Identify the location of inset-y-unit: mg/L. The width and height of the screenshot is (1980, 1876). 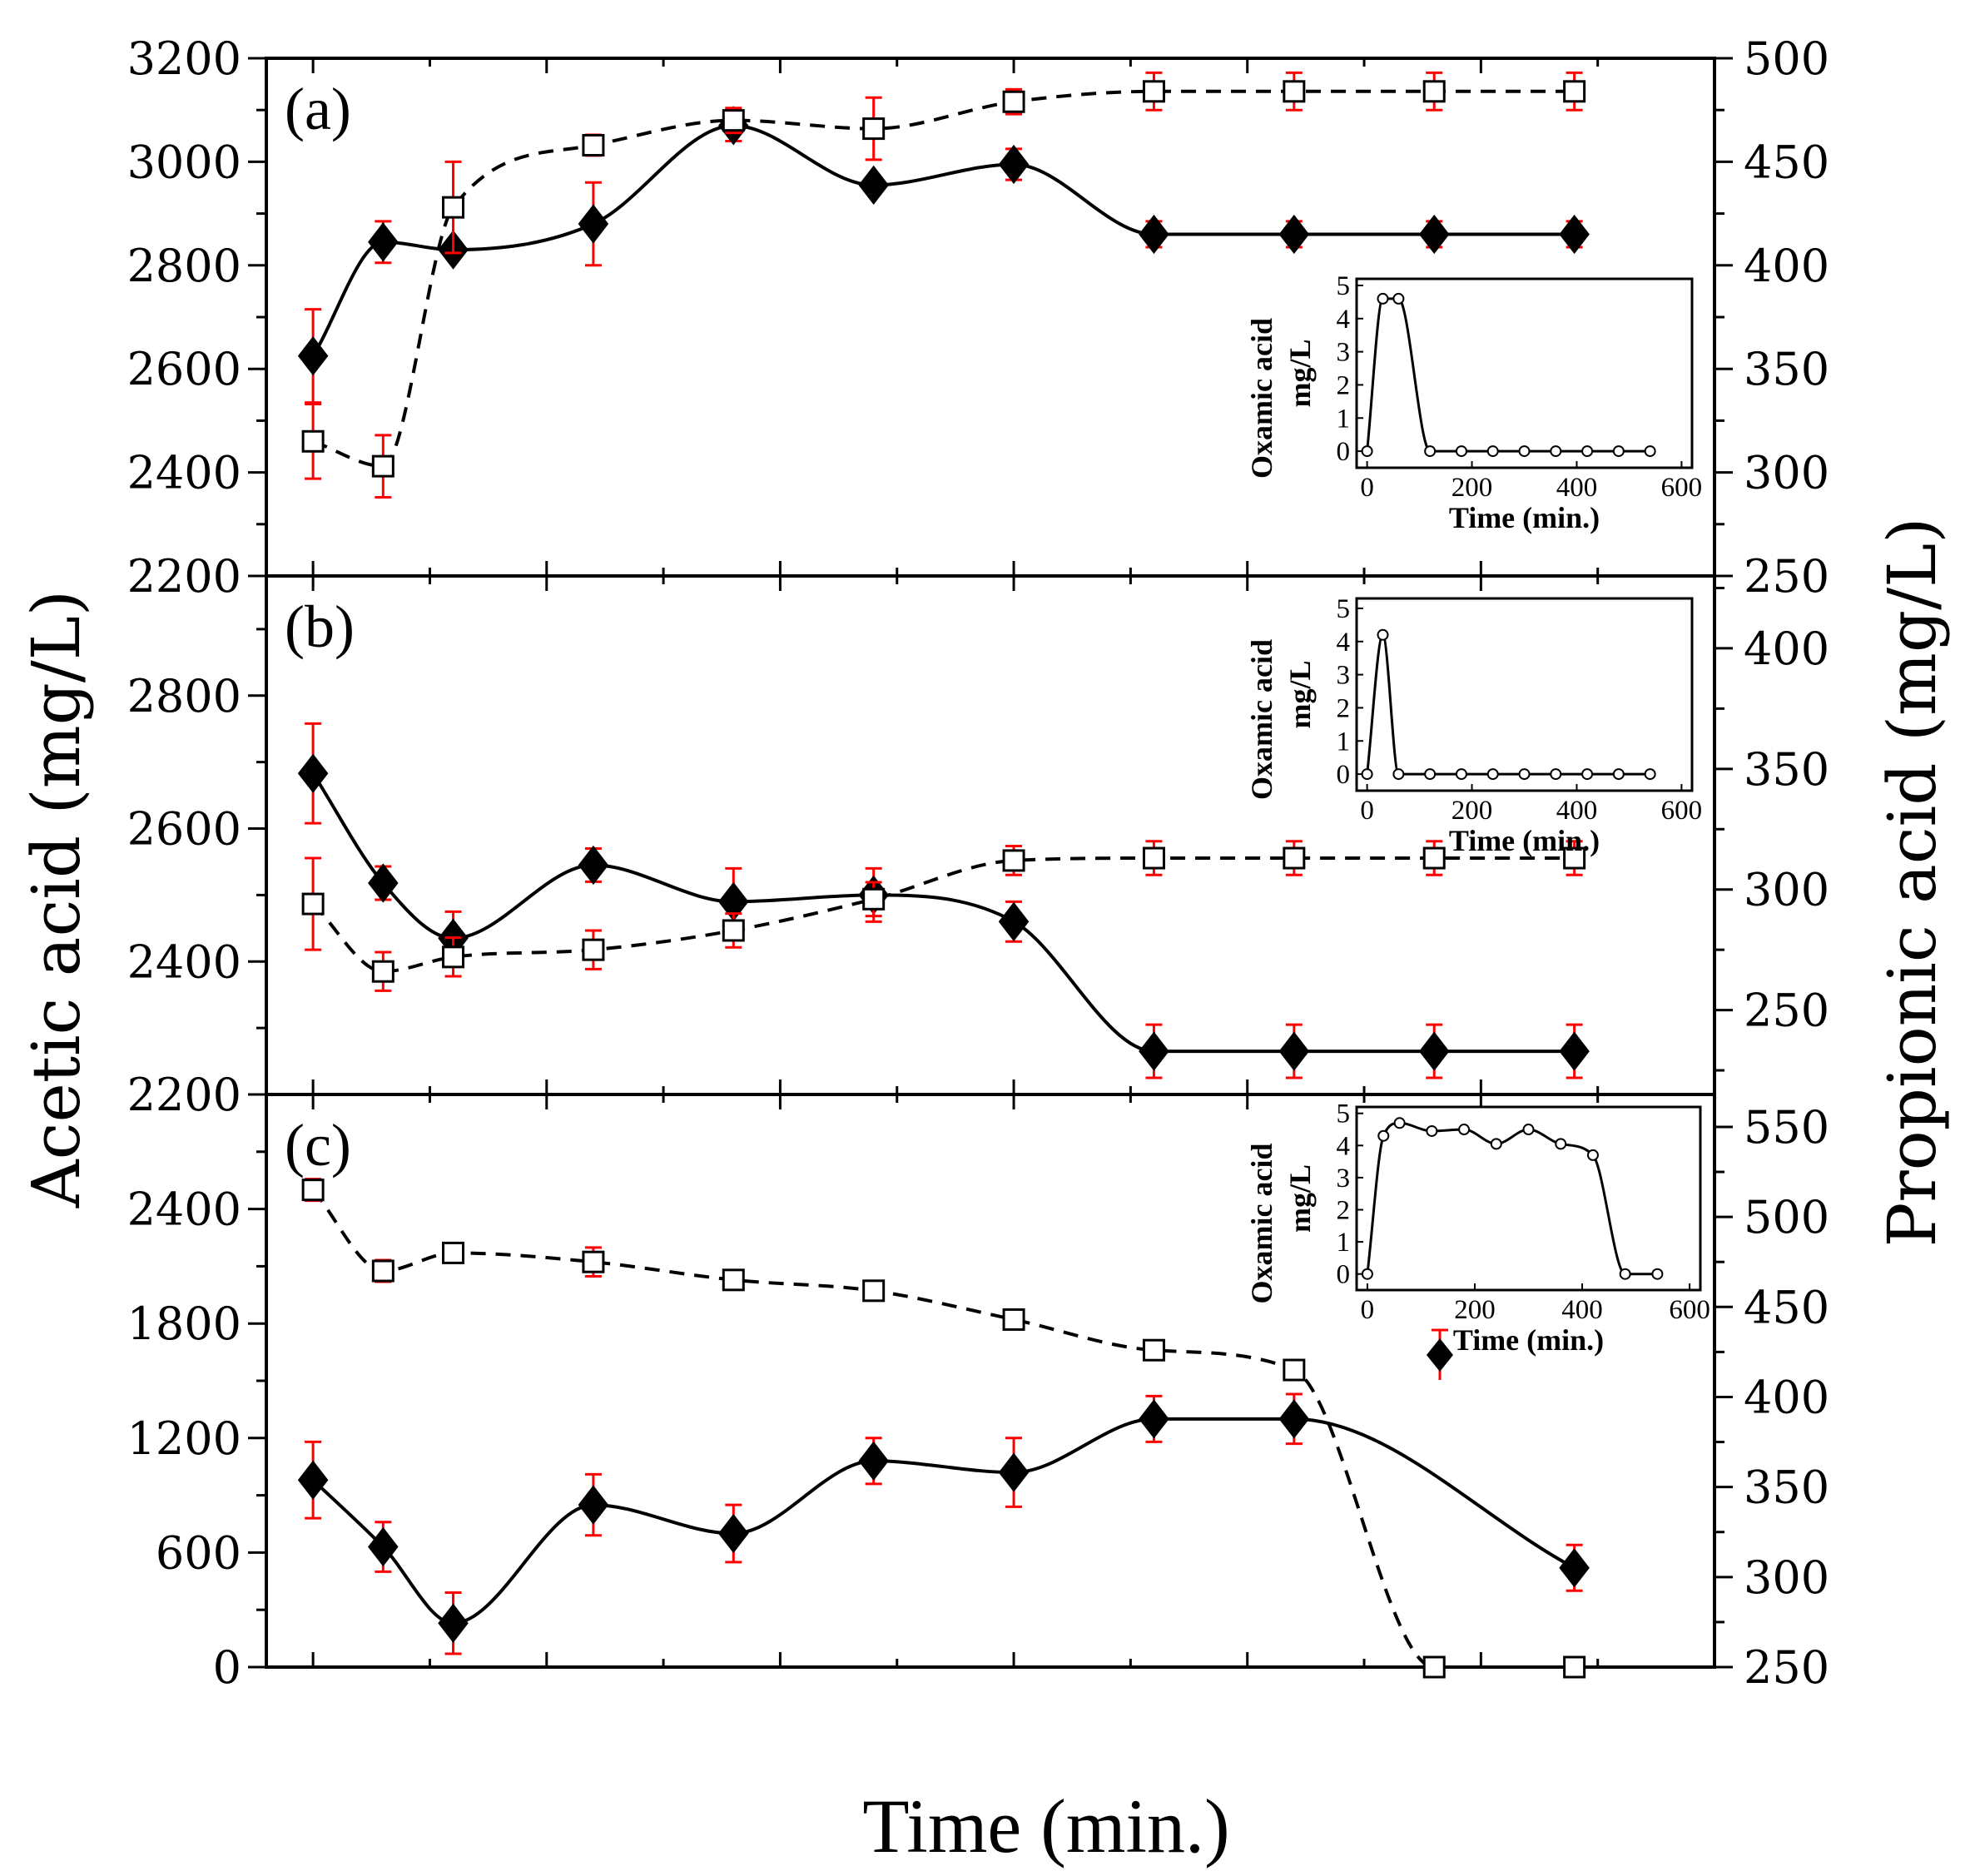
(1300, 373).